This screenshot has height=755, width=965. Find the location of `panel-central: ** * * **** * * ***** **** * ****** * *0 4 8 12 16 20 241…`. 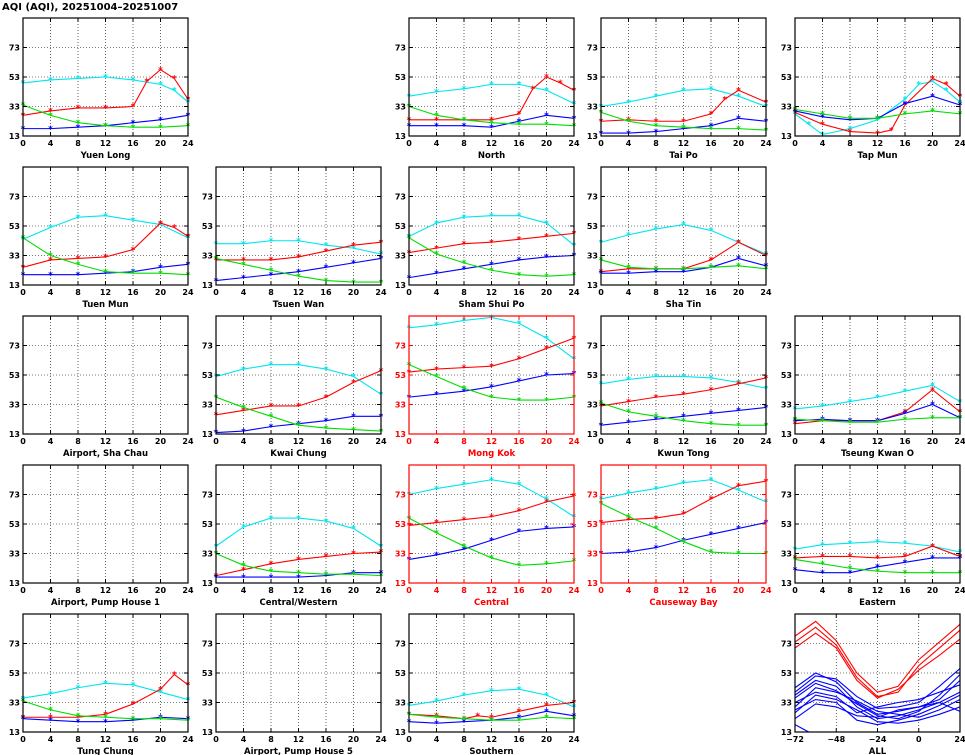

panel-central: ** * * **** * * ***** **** * ****** * *0 4 8 12 16 20 241… is located at coordinates (487, 536).